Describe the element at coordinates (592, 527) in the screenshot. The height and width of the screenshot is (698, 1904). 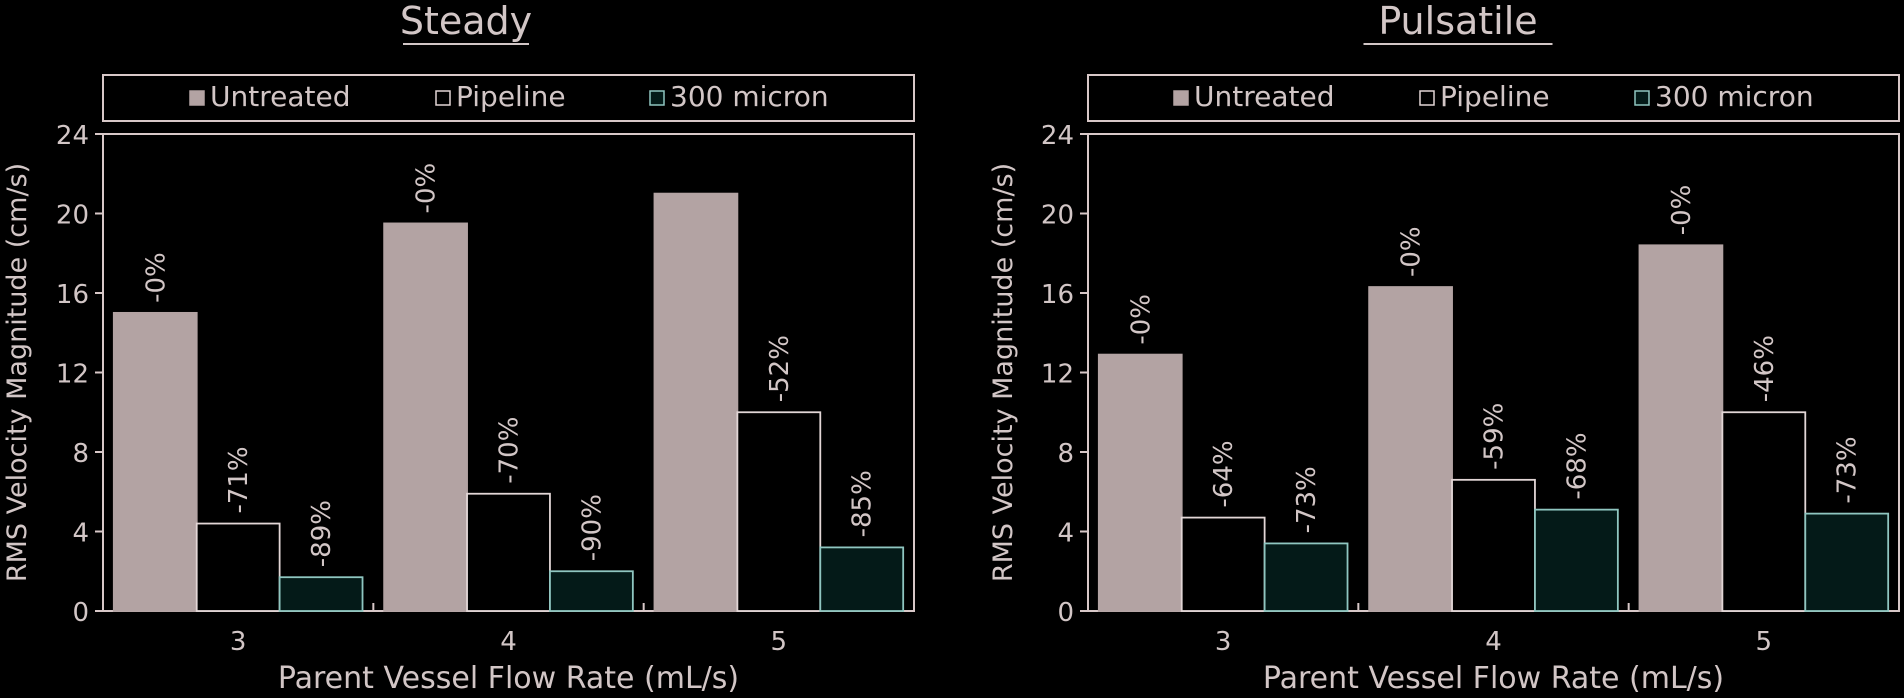
I see `steady-data-label-2-1: -90%` at that location.